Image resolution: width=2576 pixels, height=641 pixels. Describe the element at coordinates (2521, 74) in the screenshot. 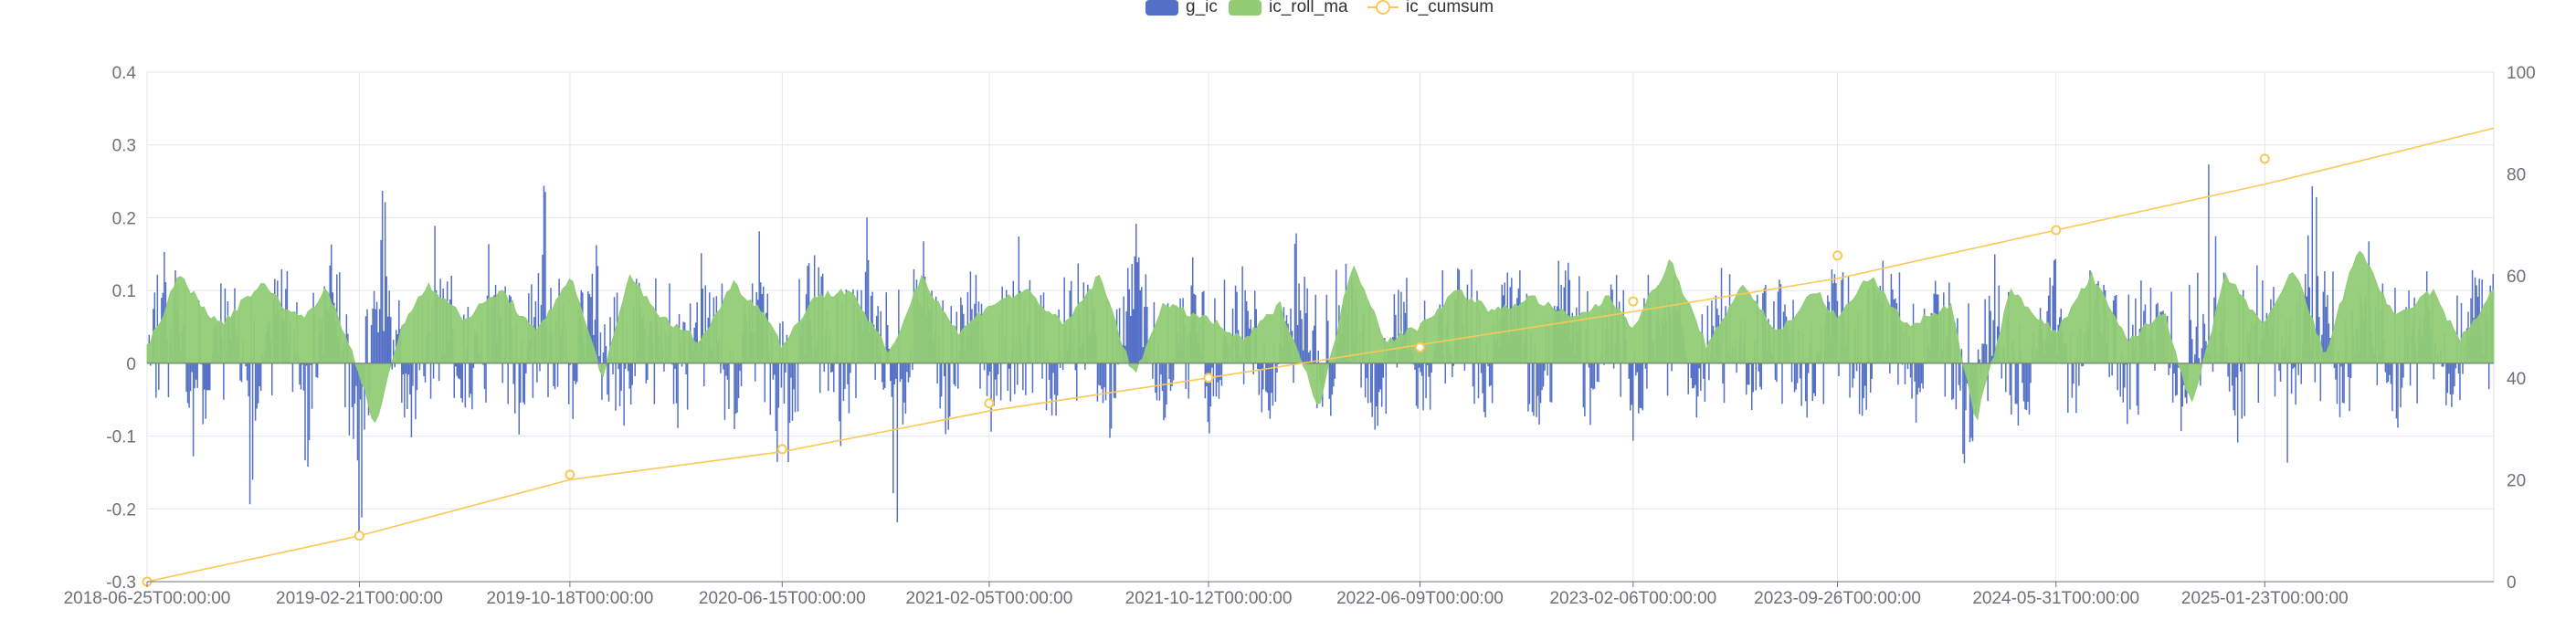

I see `y-right-tick-label: 100` at that location.